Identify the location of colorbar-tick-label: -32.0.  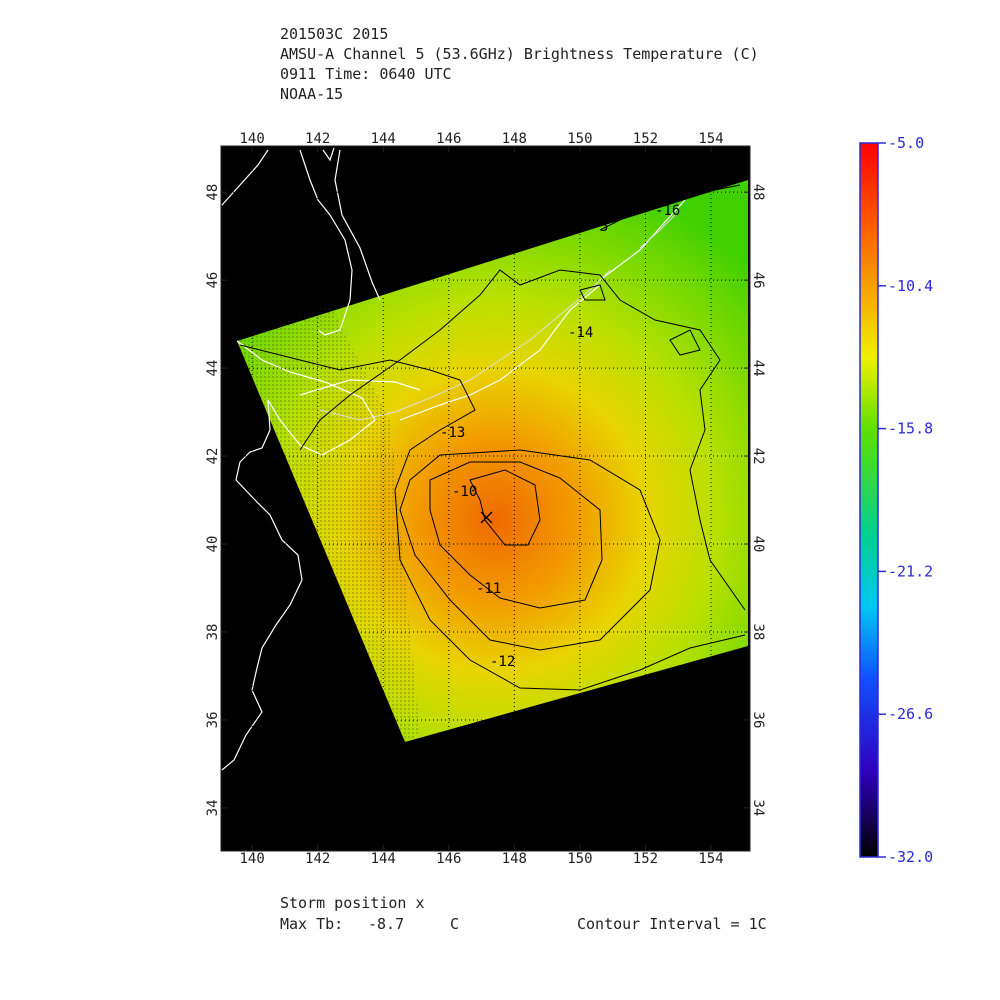
(910, 857).